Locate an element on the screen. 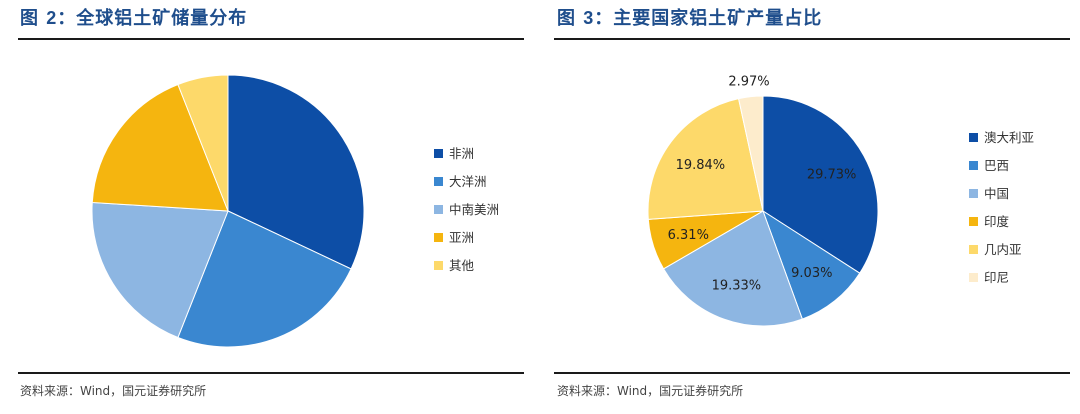 This screenshot has width=1080, height=414. data-label-1-4: 19.84% is located at coordinates (701, 165).